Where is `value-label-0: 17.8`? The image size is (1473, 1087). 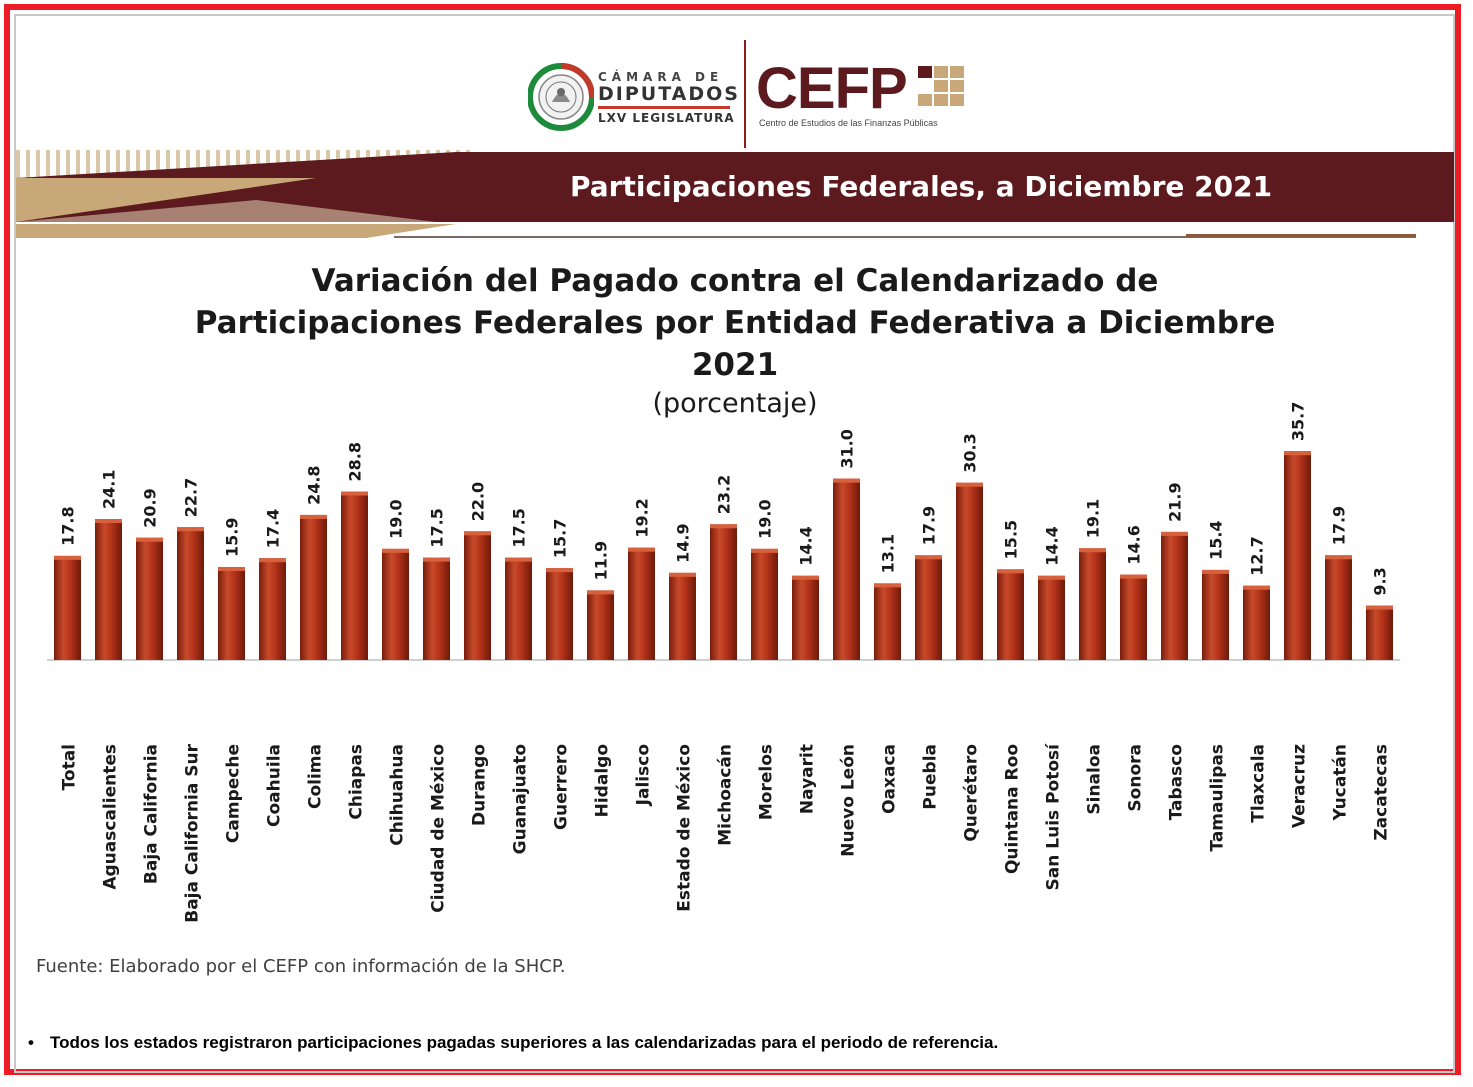
value-label-0: 17.8 is located at coordinates (68, 525).